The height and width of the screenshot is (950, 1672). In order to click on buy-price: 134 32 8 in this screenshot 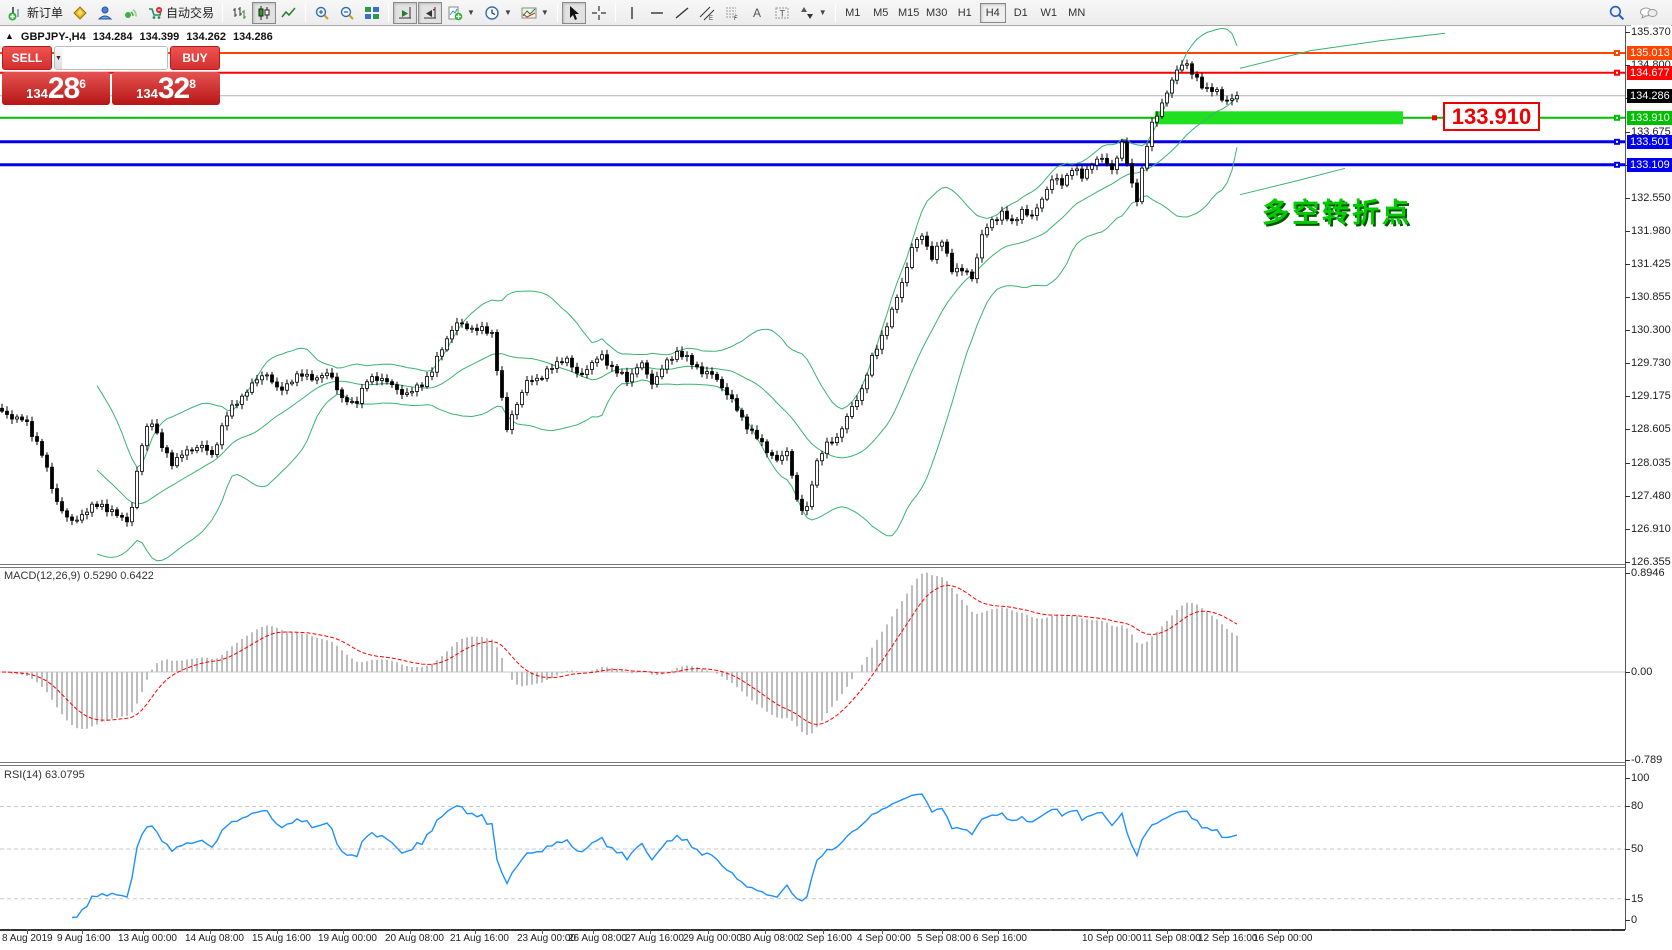, I will do `click(166, 88)`.